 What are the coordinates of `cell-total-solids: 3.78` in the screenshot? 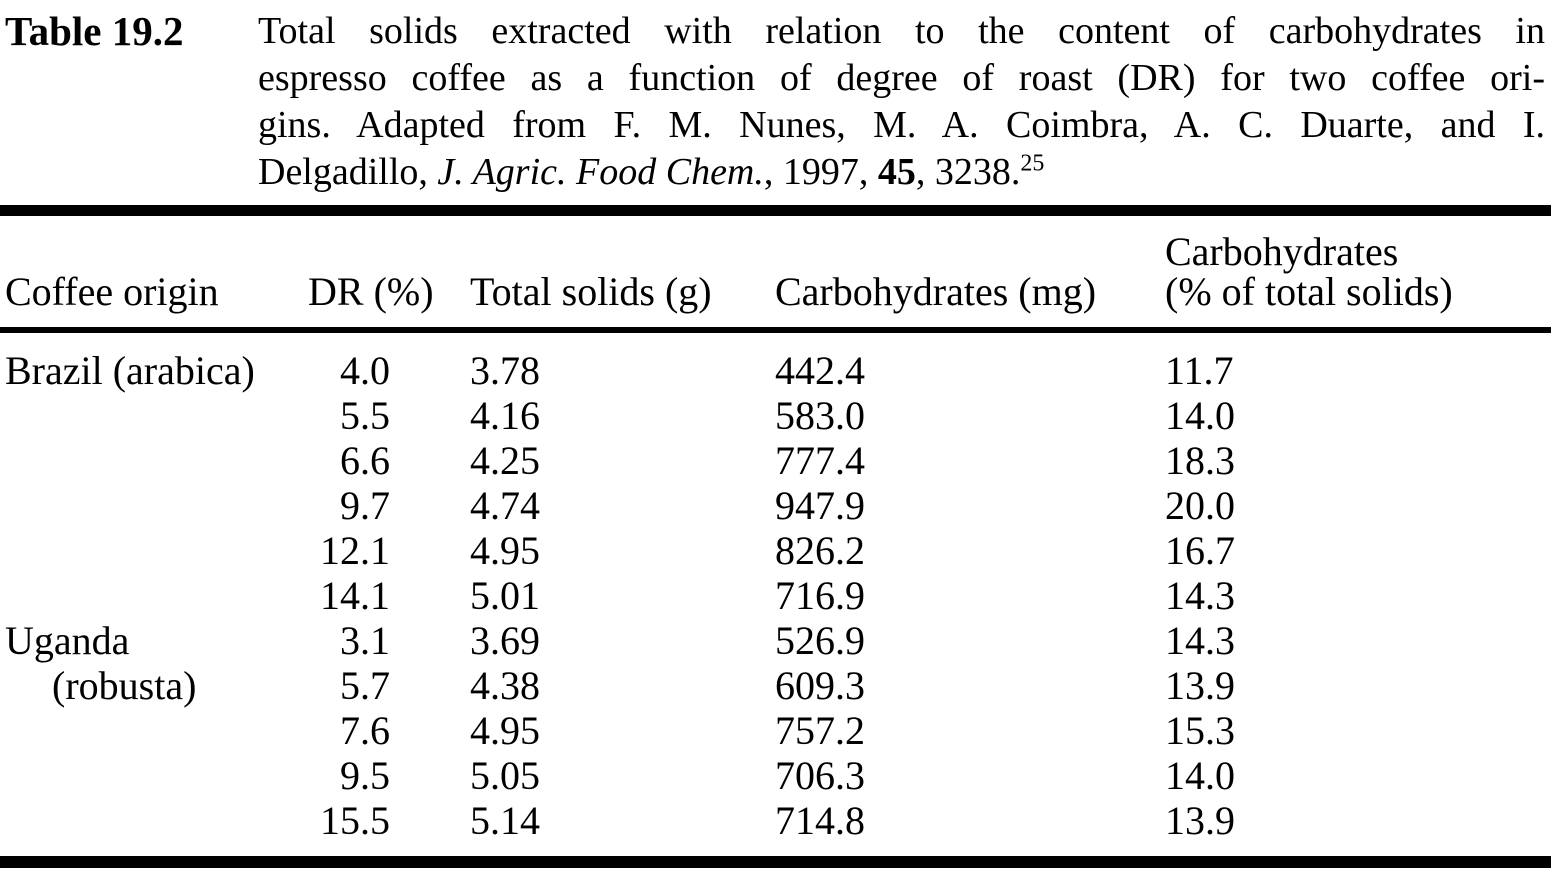 It's located at (505, 370).